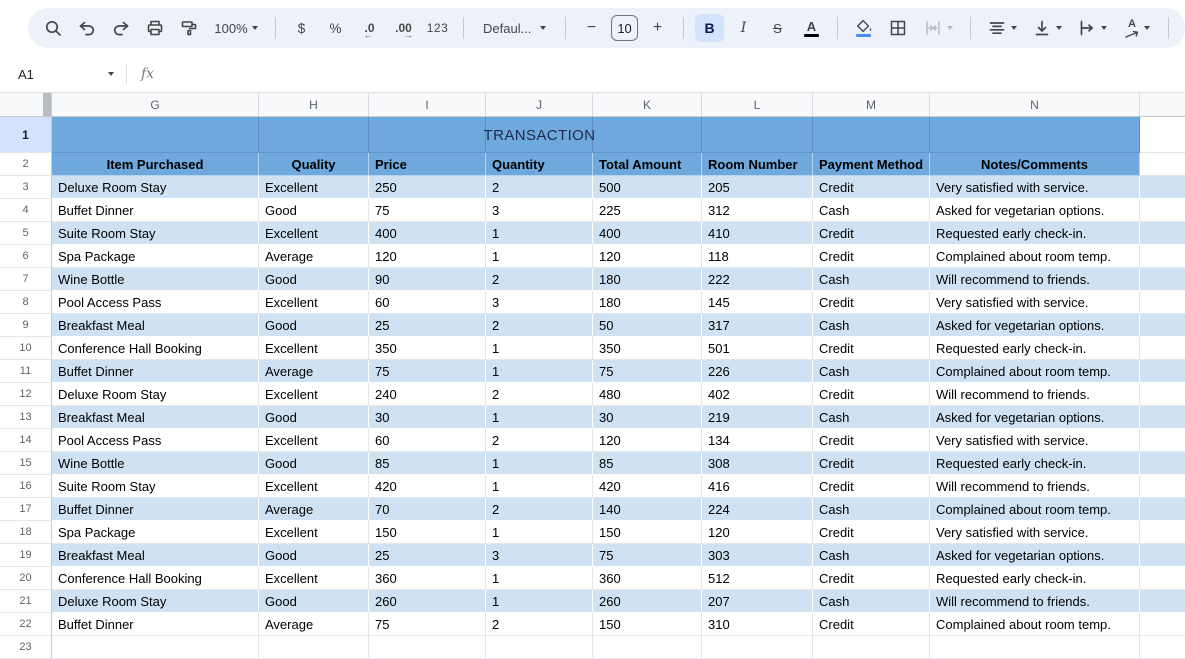 The image size is (1185, 659). I want to click on zoom-control: 100%, so click(236, 28).